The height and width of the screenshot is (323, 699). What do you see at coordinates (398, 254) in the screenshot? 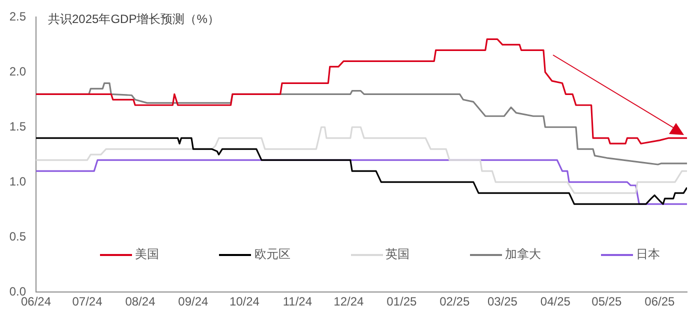
I see `legend-label: 英国` at bounding box center [398, 254].